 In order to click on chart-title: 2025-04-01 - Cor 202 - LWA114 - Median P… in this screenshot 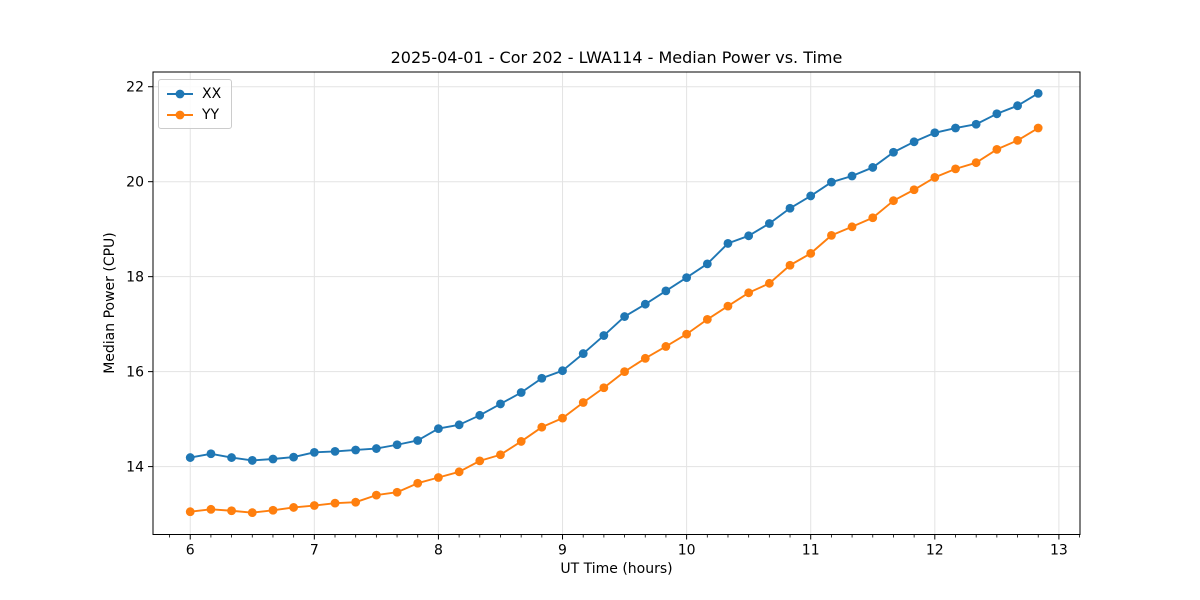, I will do `click(616, 57)`.